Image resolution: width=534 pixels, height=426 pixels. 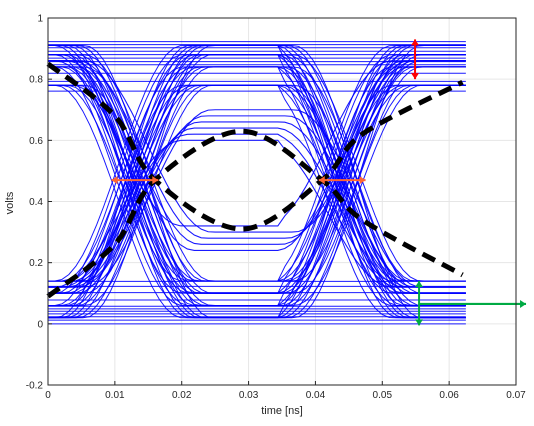 I want to click on horizontal-arrow-annotation, so click(x=473, y=303).